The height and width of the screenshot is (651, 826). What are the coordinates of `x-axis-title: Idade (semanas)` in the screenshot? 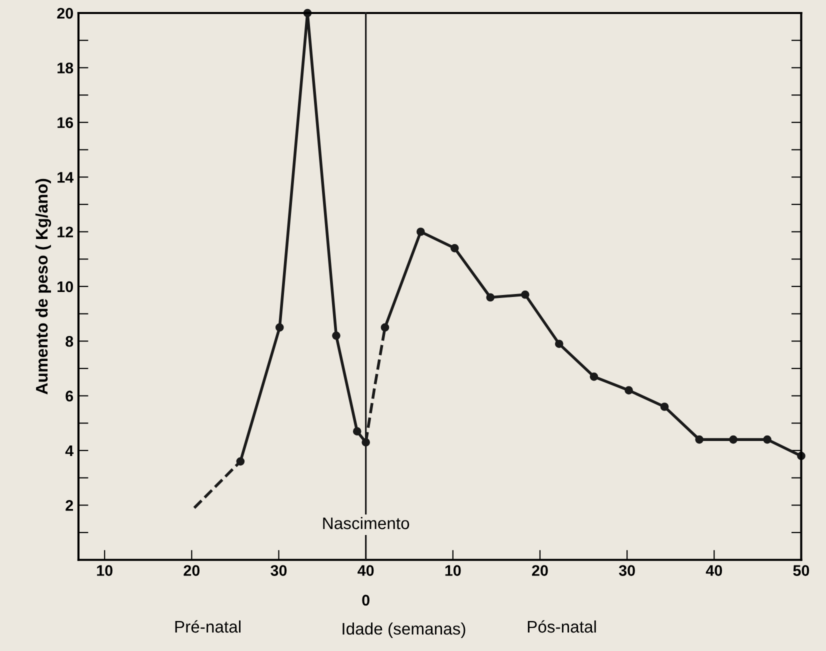 It's located at (404, 630).